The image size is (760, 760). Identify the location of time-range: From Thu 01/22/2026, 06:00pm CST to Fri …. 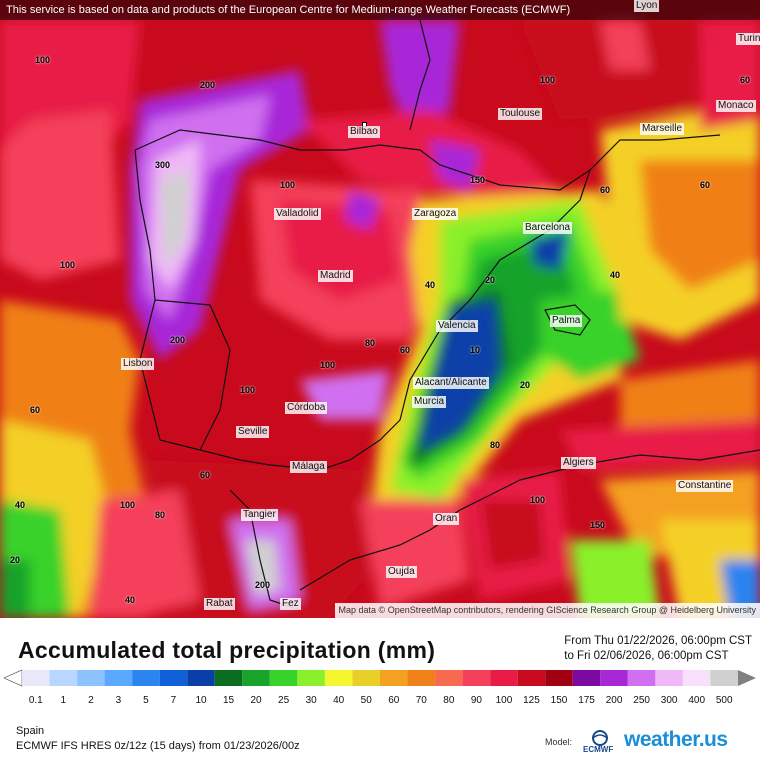
(658, 649).